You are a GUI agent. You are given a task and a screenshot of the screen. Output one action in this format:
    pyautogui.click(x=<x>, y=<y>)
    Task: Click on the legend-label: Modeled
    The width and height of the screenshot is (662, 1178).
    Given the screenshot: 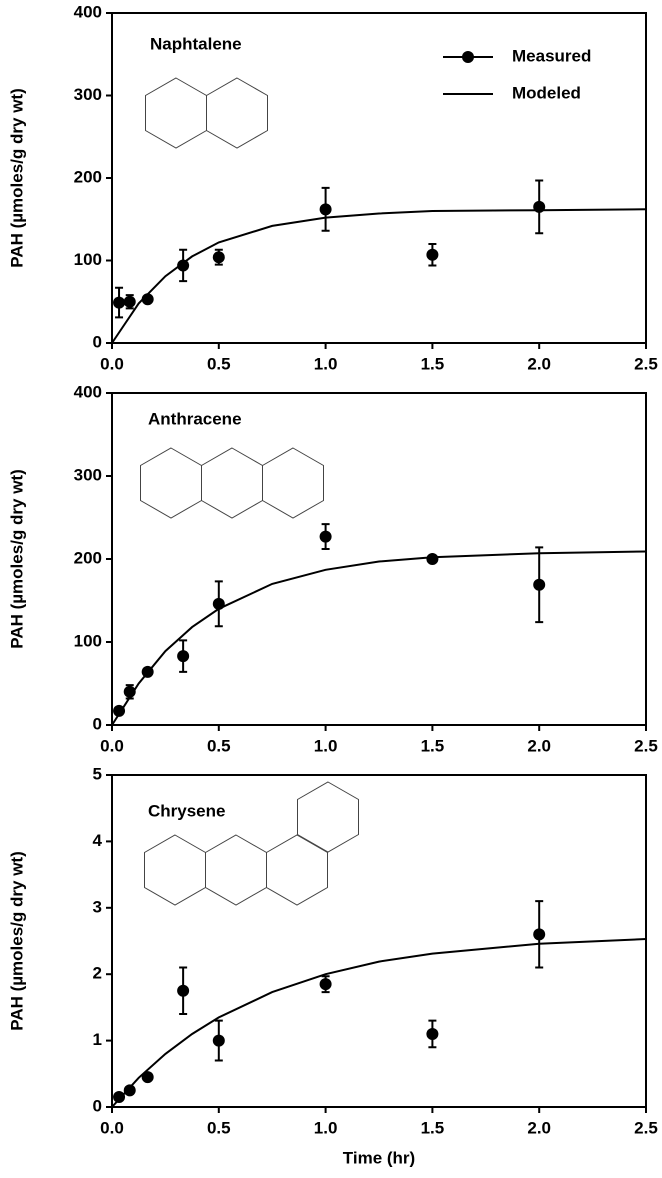 What is the action you would take?
    pyautogui.click(x=546, y=92)
    